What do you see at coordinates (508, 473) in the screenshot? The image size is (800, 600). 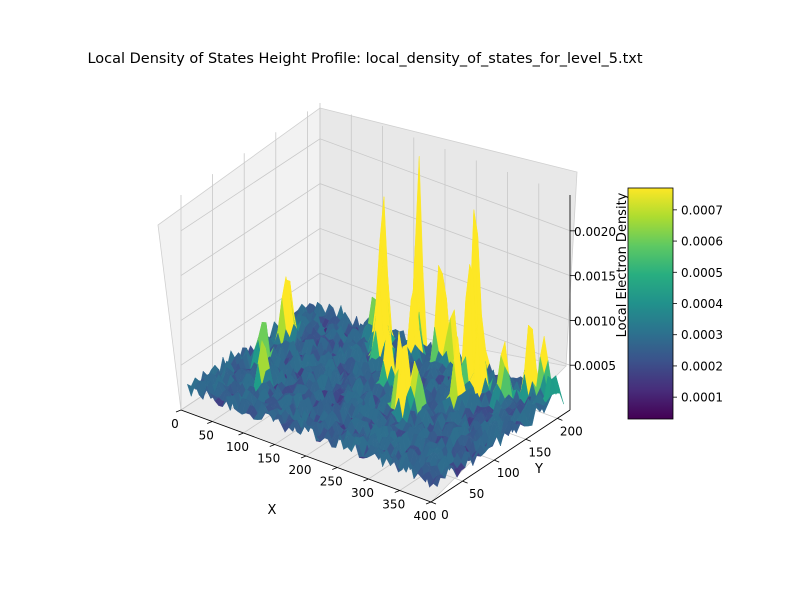 I see `y-tick-label: 100` at bounding box center [508, 473].